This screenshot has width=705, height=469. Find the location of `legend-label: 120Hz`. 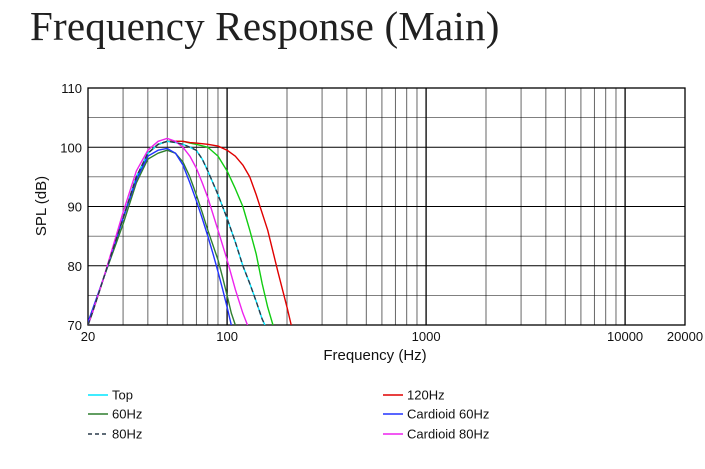

legend-label: 120Hz is located at coordinates (426, 395).